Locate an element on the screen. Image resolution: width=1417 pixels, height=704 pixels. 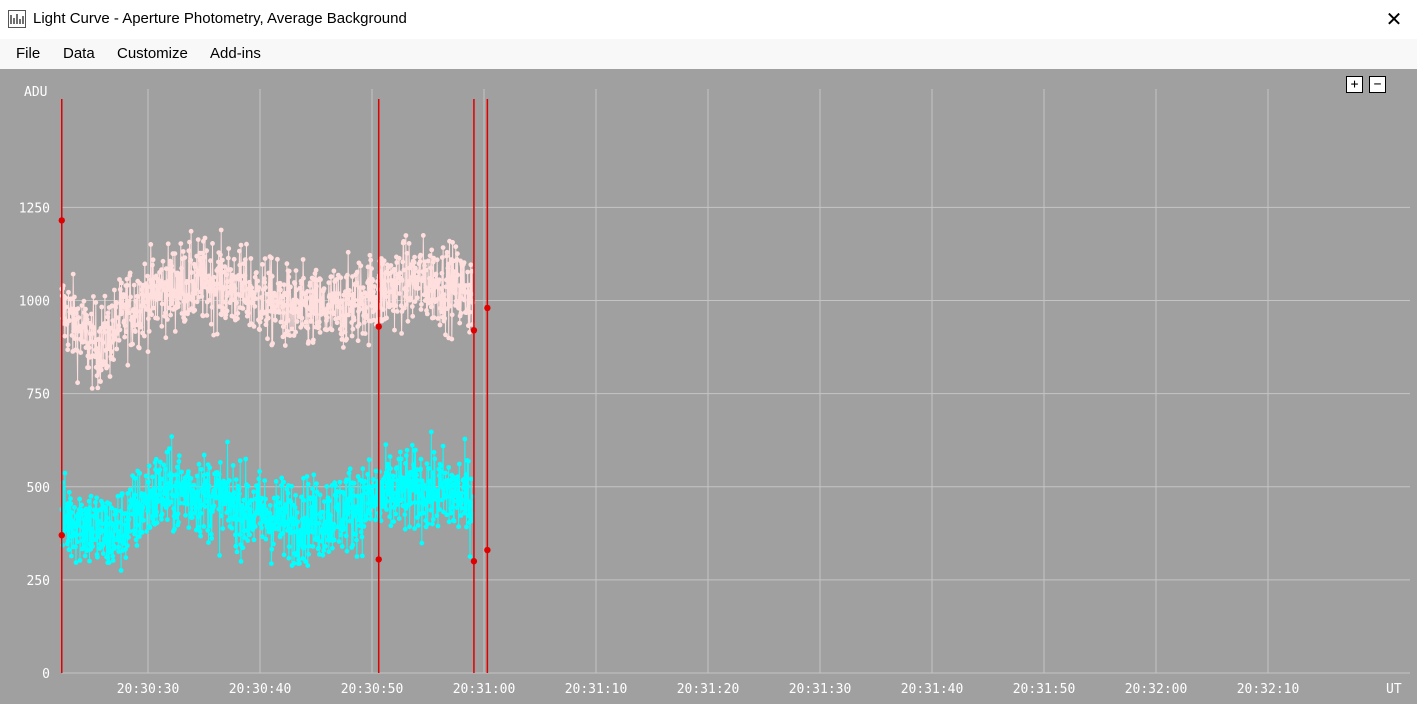
menu-add-ins: Add-ins is located at coordinates (235, 53).